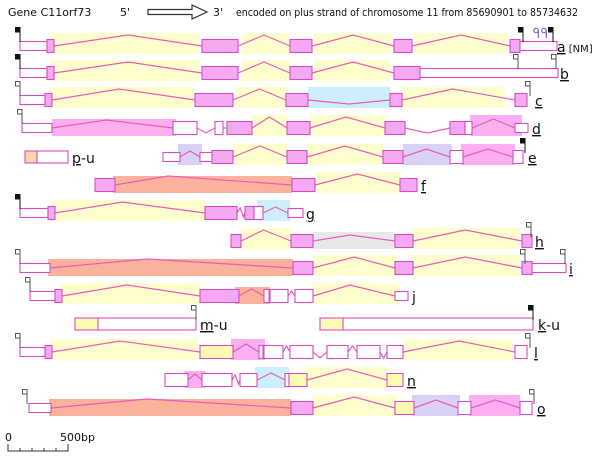 This screenshot has height=461, width=601. I want to click on transcript-c: c, so click(279, 95).